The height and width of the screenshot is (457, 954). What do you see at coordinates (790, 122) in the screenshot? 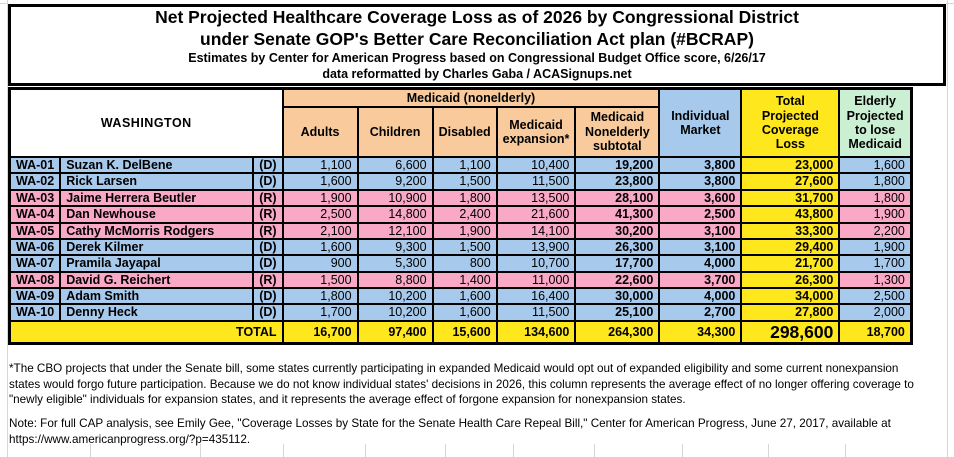
I see `col-header-total-projected-loss: Total Projected Coverage Loss` at bounding box center [790, 122].